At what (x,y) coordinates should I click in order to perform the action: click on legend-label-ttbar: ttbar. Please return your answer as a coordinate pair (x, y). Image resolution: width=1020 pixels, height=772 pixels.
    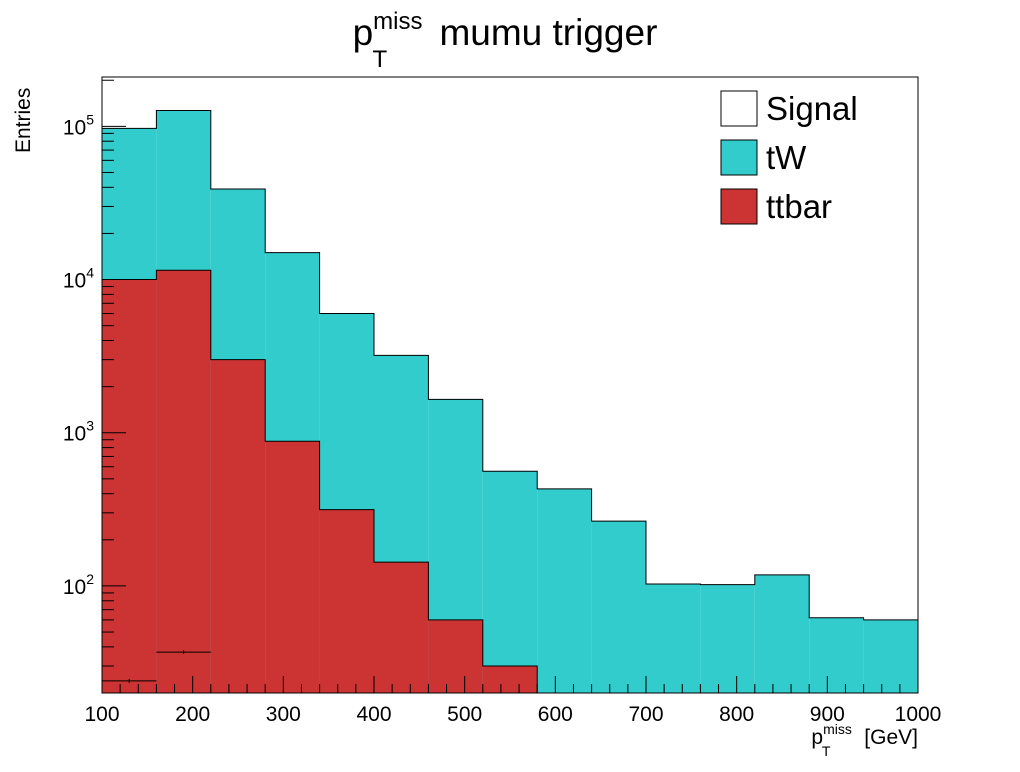
    Looking at the image, I should click on (799, 206).